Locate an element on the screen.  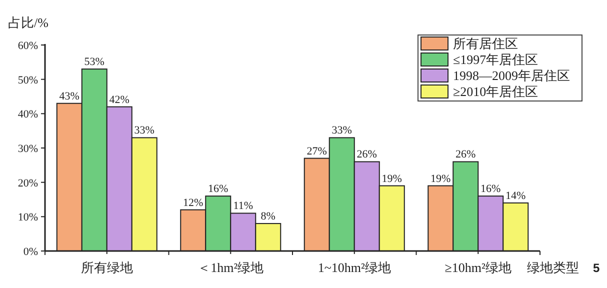
x-tick-label: ≥10hm²绿地 is located at coordinates (478, 267).